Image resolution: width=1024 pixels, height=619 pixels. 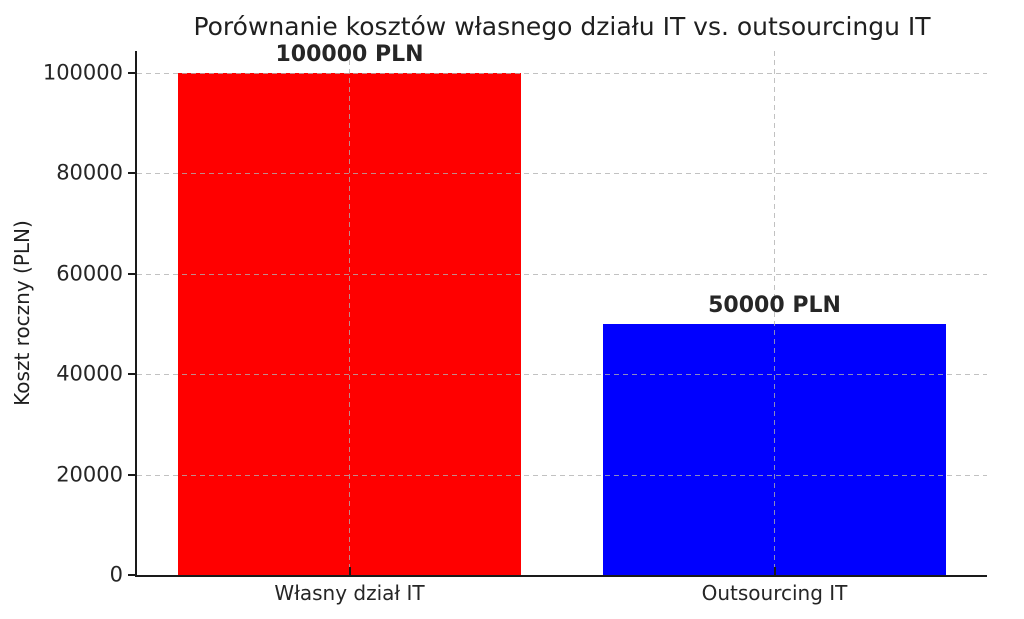 What do you see at coordinates (22, 313) in the screenshot?
I see `y-axis-label: Koszt roczny (PLN)` at bounding box center [22, 313].